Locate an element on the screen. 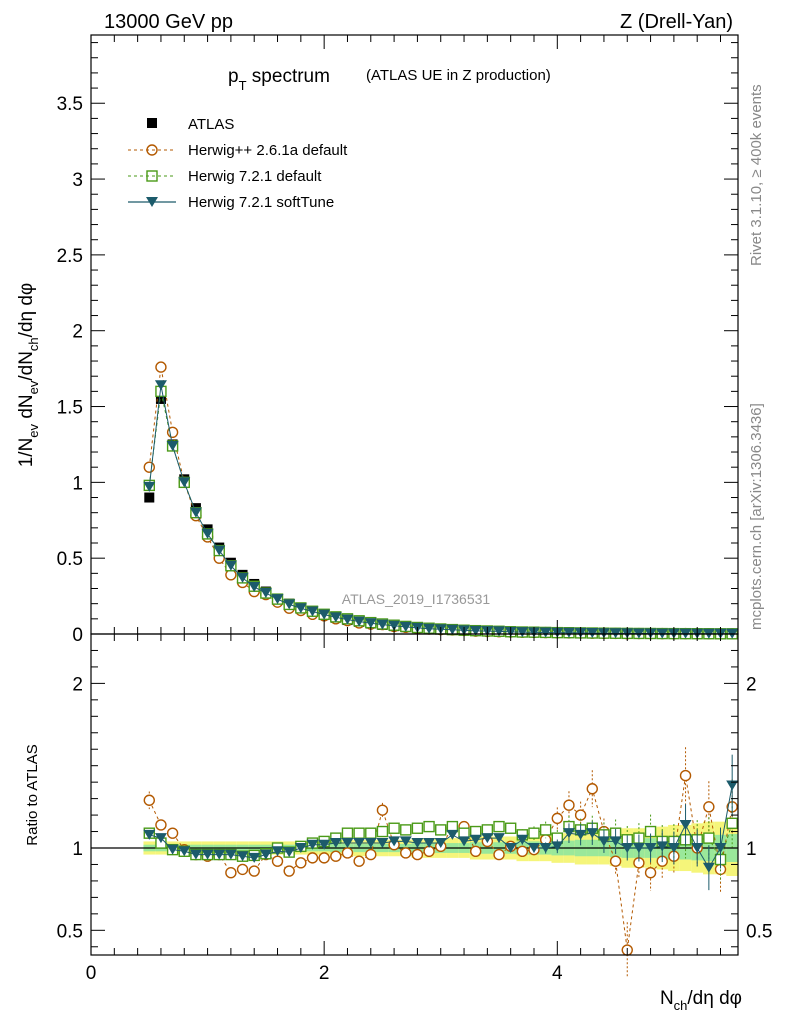 The height and width of the screenshot is (1024, 786). x-tick-label: 2 is located at coordinates (324, 973).